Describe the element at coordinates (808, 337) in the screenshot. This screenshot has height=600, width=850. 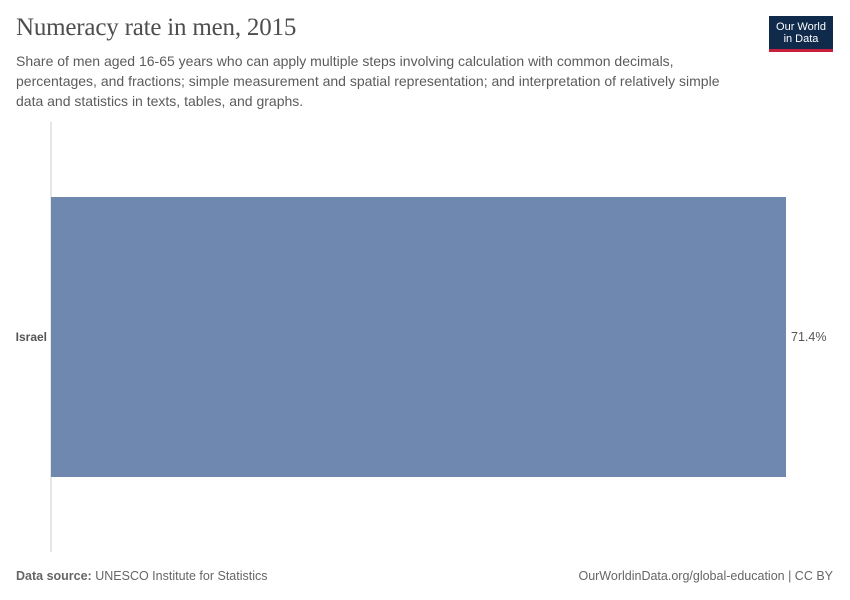
I see `value-label: 71.4%` at that location.